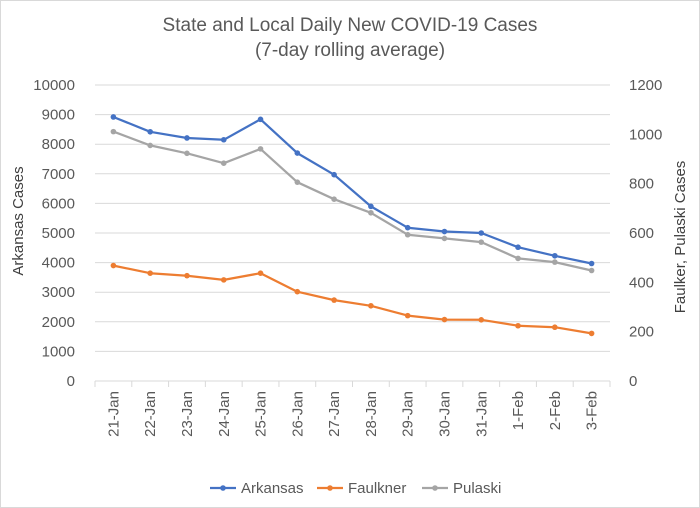  I want to click on y-tick-label: 8000, so click(58, 144).